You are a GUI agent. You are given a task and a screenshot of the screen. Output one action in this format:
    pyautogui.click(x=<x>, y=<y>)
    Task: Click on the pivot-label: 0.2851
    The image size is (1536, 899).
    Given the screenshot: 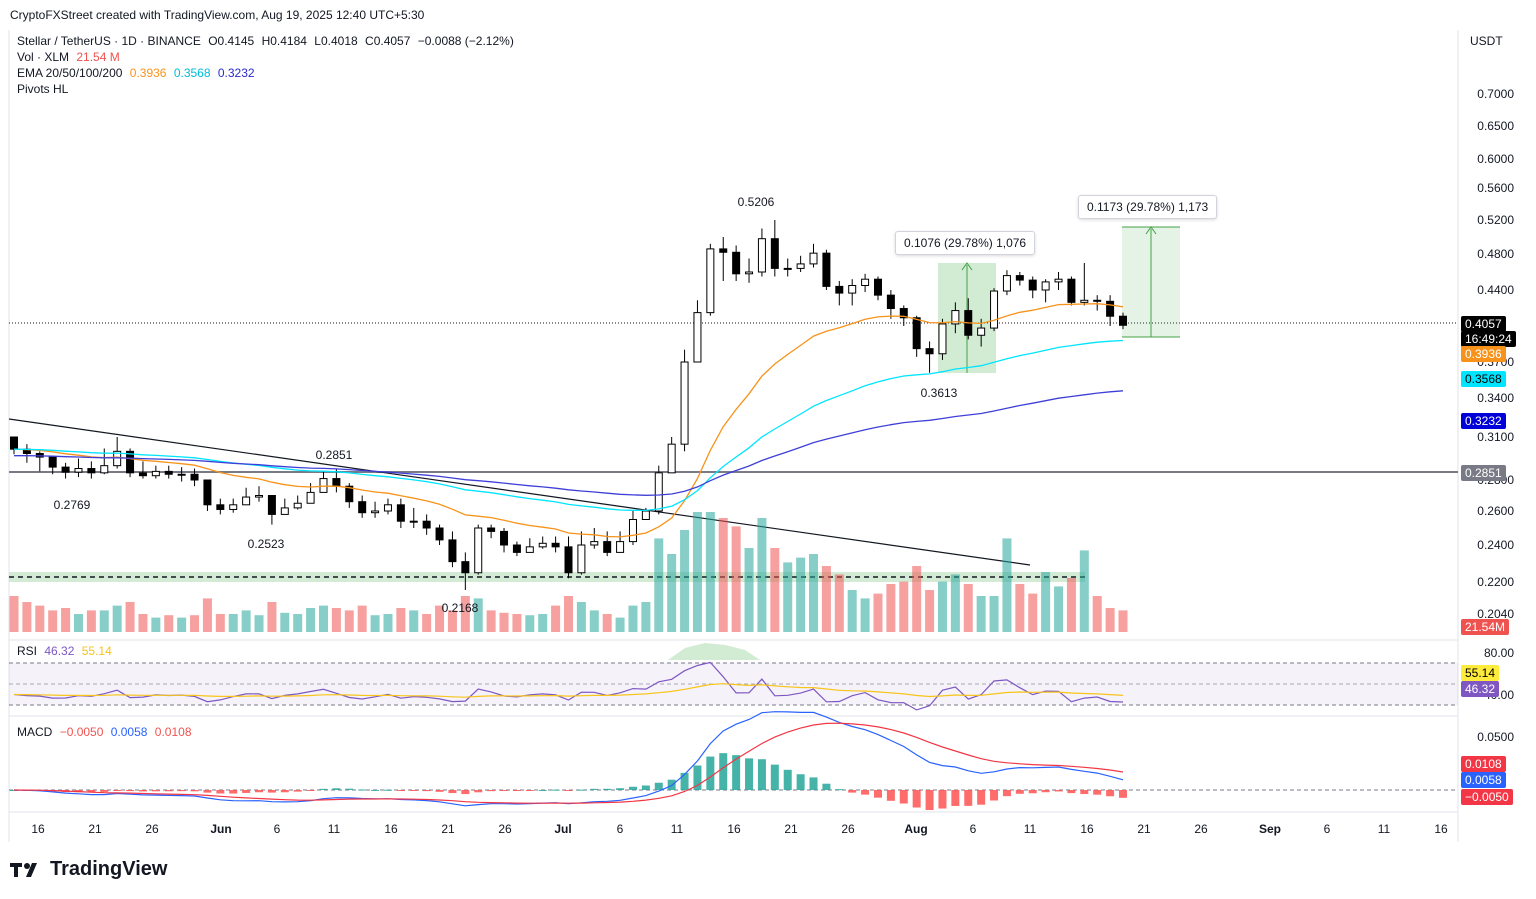 What is the action you would take?
    pyautogui.click(x=334, y=455)
    